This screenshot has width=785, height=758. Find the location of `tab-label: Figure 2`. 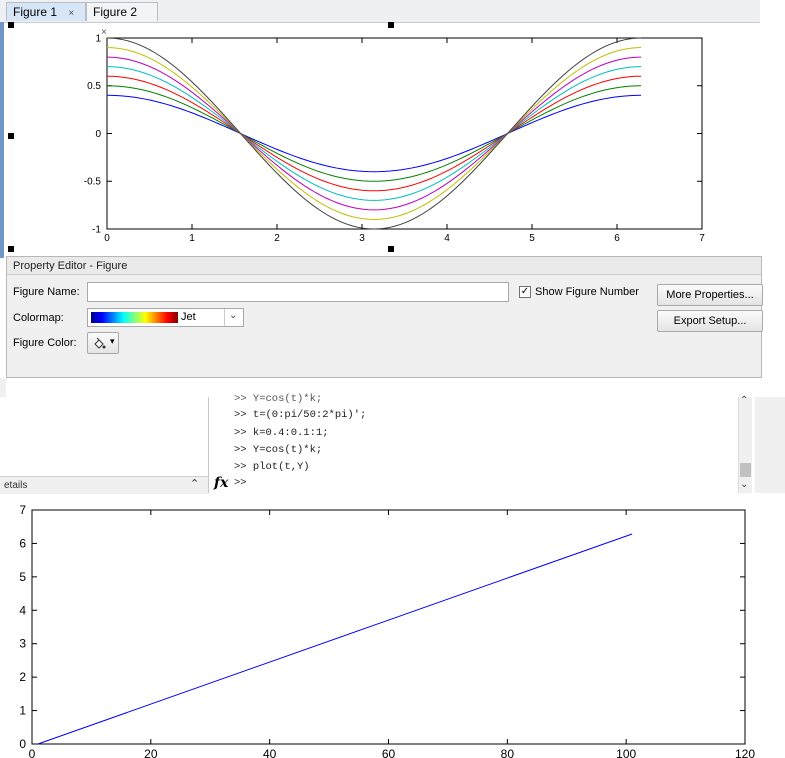

tab-label: Figure 2 is located at coordinates (115, 12).